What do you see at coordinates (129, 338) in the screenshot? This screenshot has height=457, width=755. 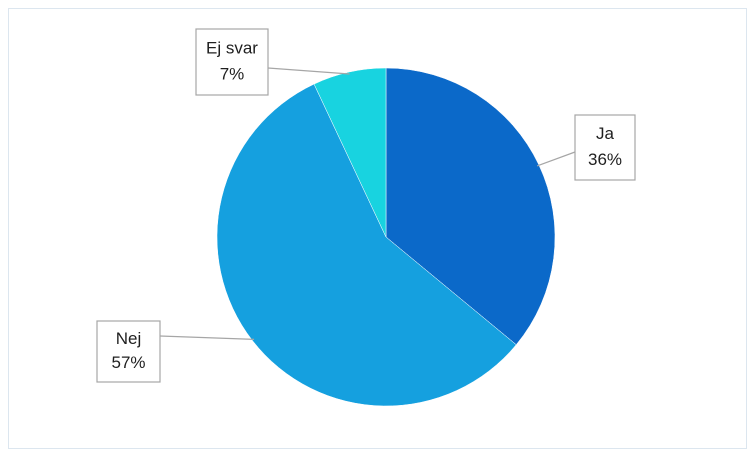 I see `category-label: Nej` at bounding box center [129, 338].